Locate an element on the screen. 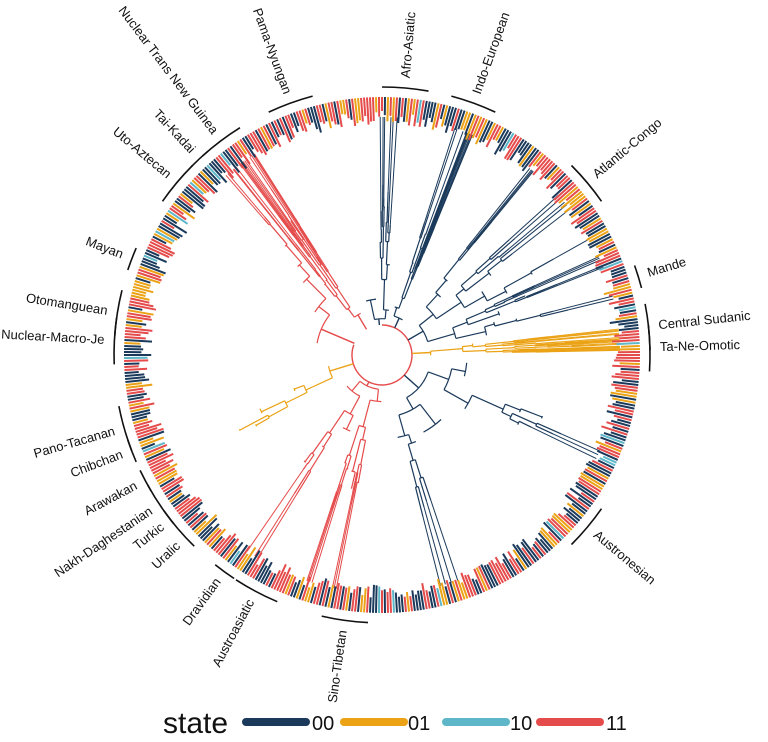 The image size is (768, 742). family-label: Tai-Kadai is located at coordinates (175, 131).